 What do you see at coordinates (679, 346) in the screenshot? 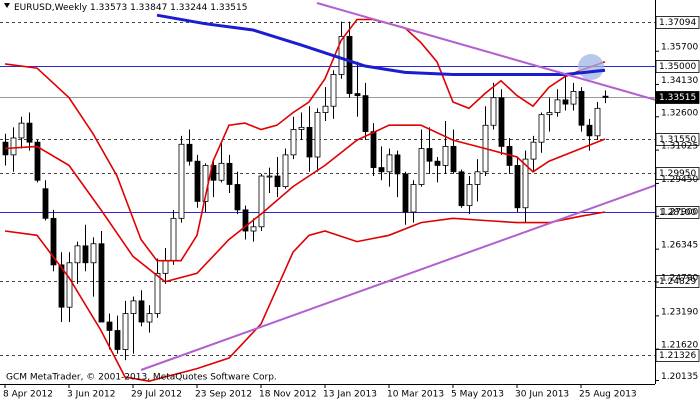
I see `y-tick-label: 1.21620` at bounding box center [679, 346].